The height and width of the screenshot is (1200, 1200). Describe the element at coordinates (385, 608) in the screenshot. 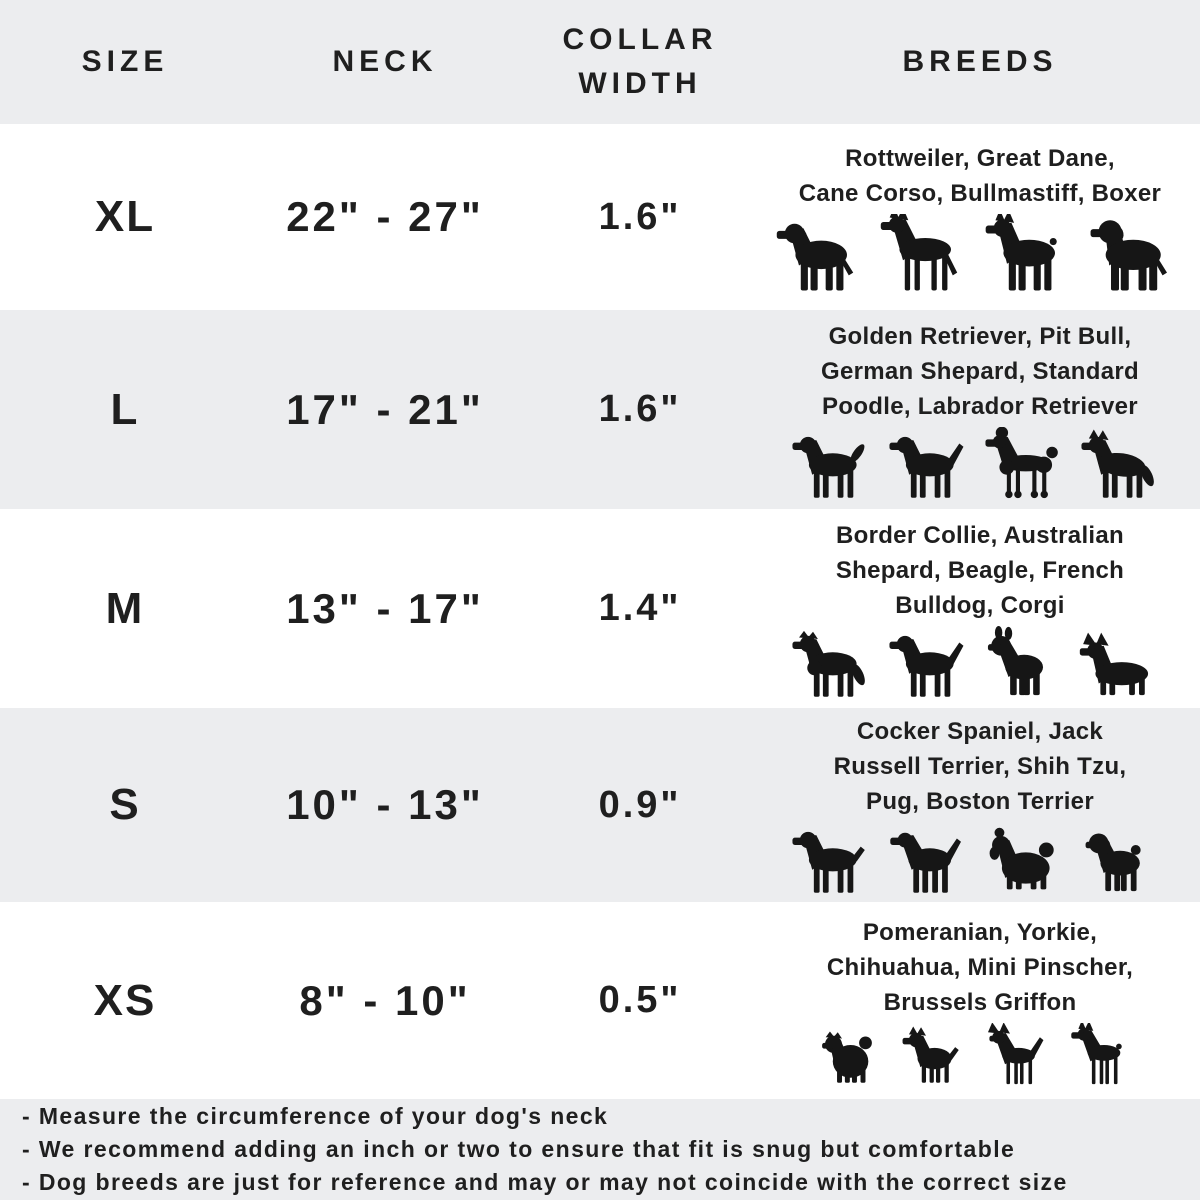

I see `neck-range: 13" - 17"` at that location.